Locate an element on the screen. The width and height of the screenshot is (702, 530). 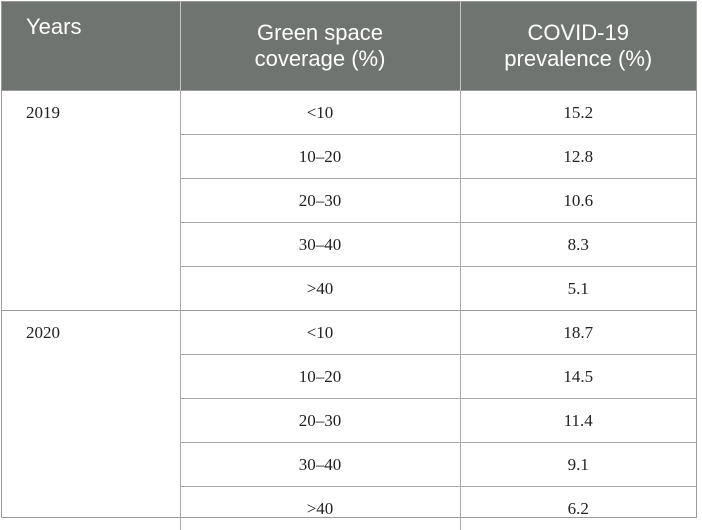
prevalence-cell: 14.5 is located at coordinates (578, 377).